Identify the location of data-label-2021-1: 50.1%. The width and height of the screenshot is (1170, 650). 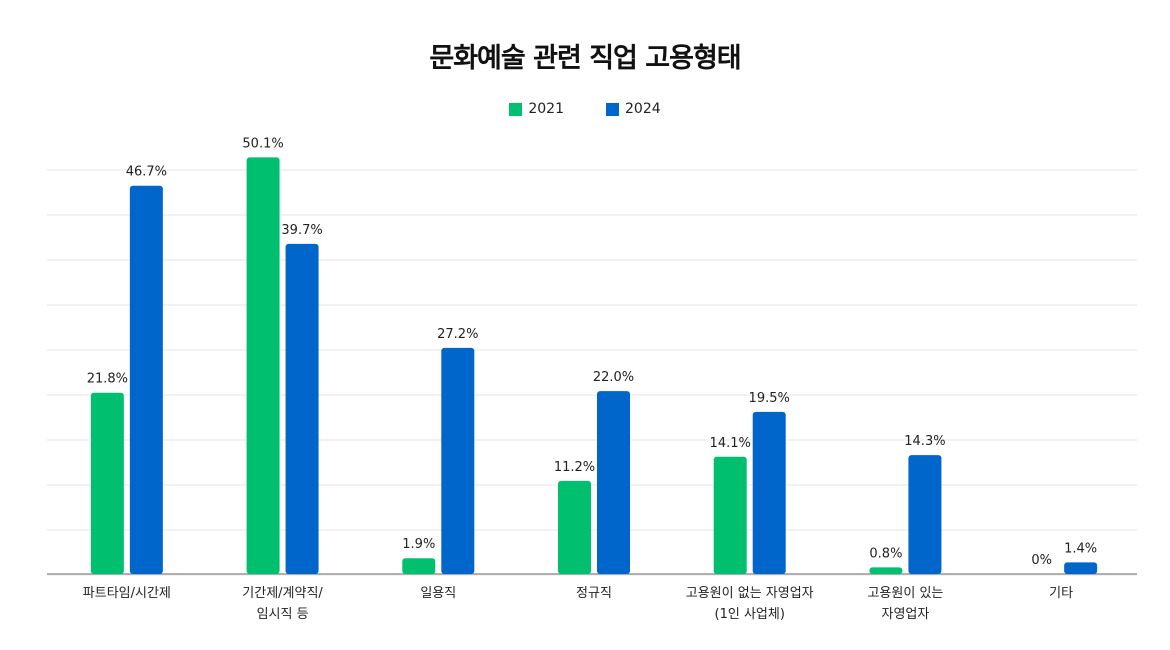
(262, 143).